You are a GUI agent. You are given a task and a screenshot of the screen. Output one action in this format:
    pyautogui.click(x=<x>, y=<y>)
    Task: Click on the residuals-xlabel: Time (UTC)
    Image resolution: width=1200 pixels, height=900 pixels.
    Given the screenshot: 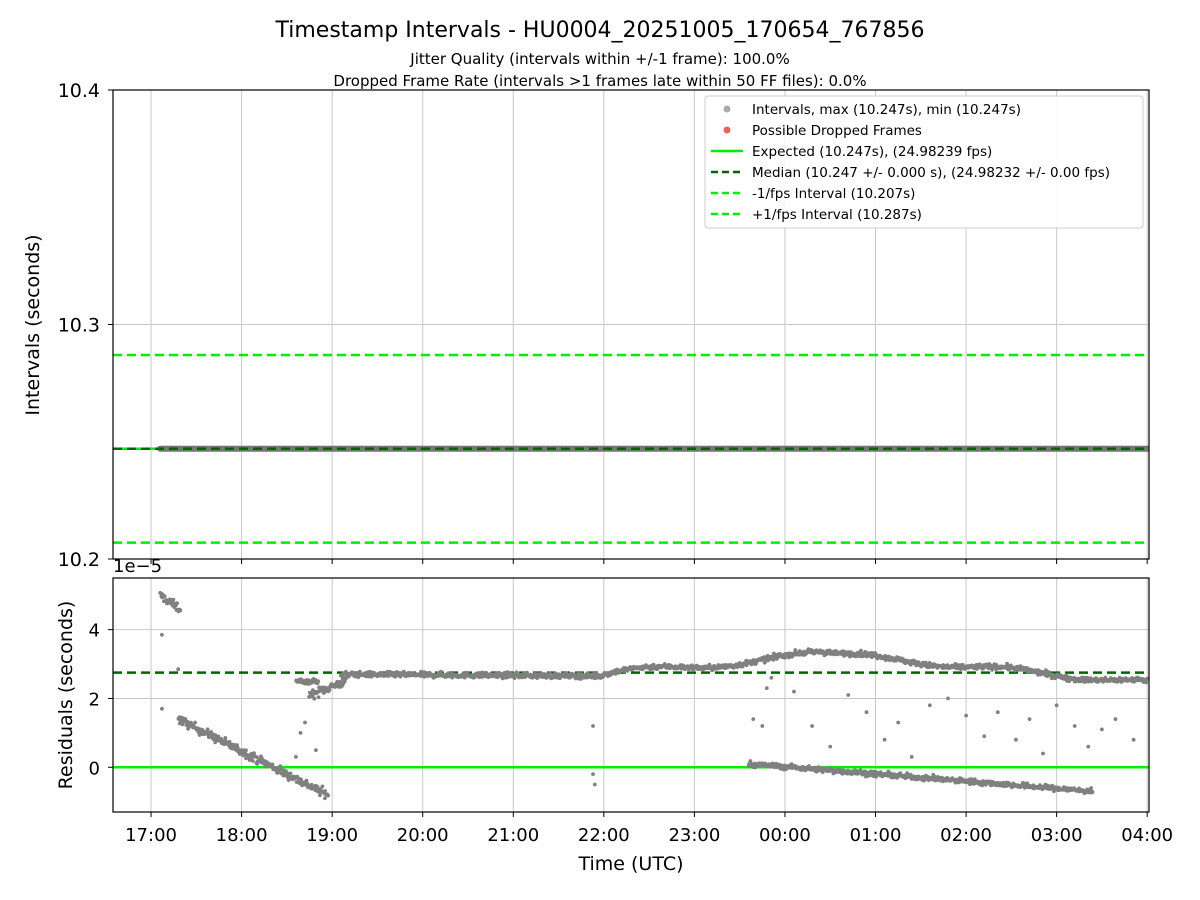 What is the action you would take?
    pyautogui.click(x=630, y=864)
    